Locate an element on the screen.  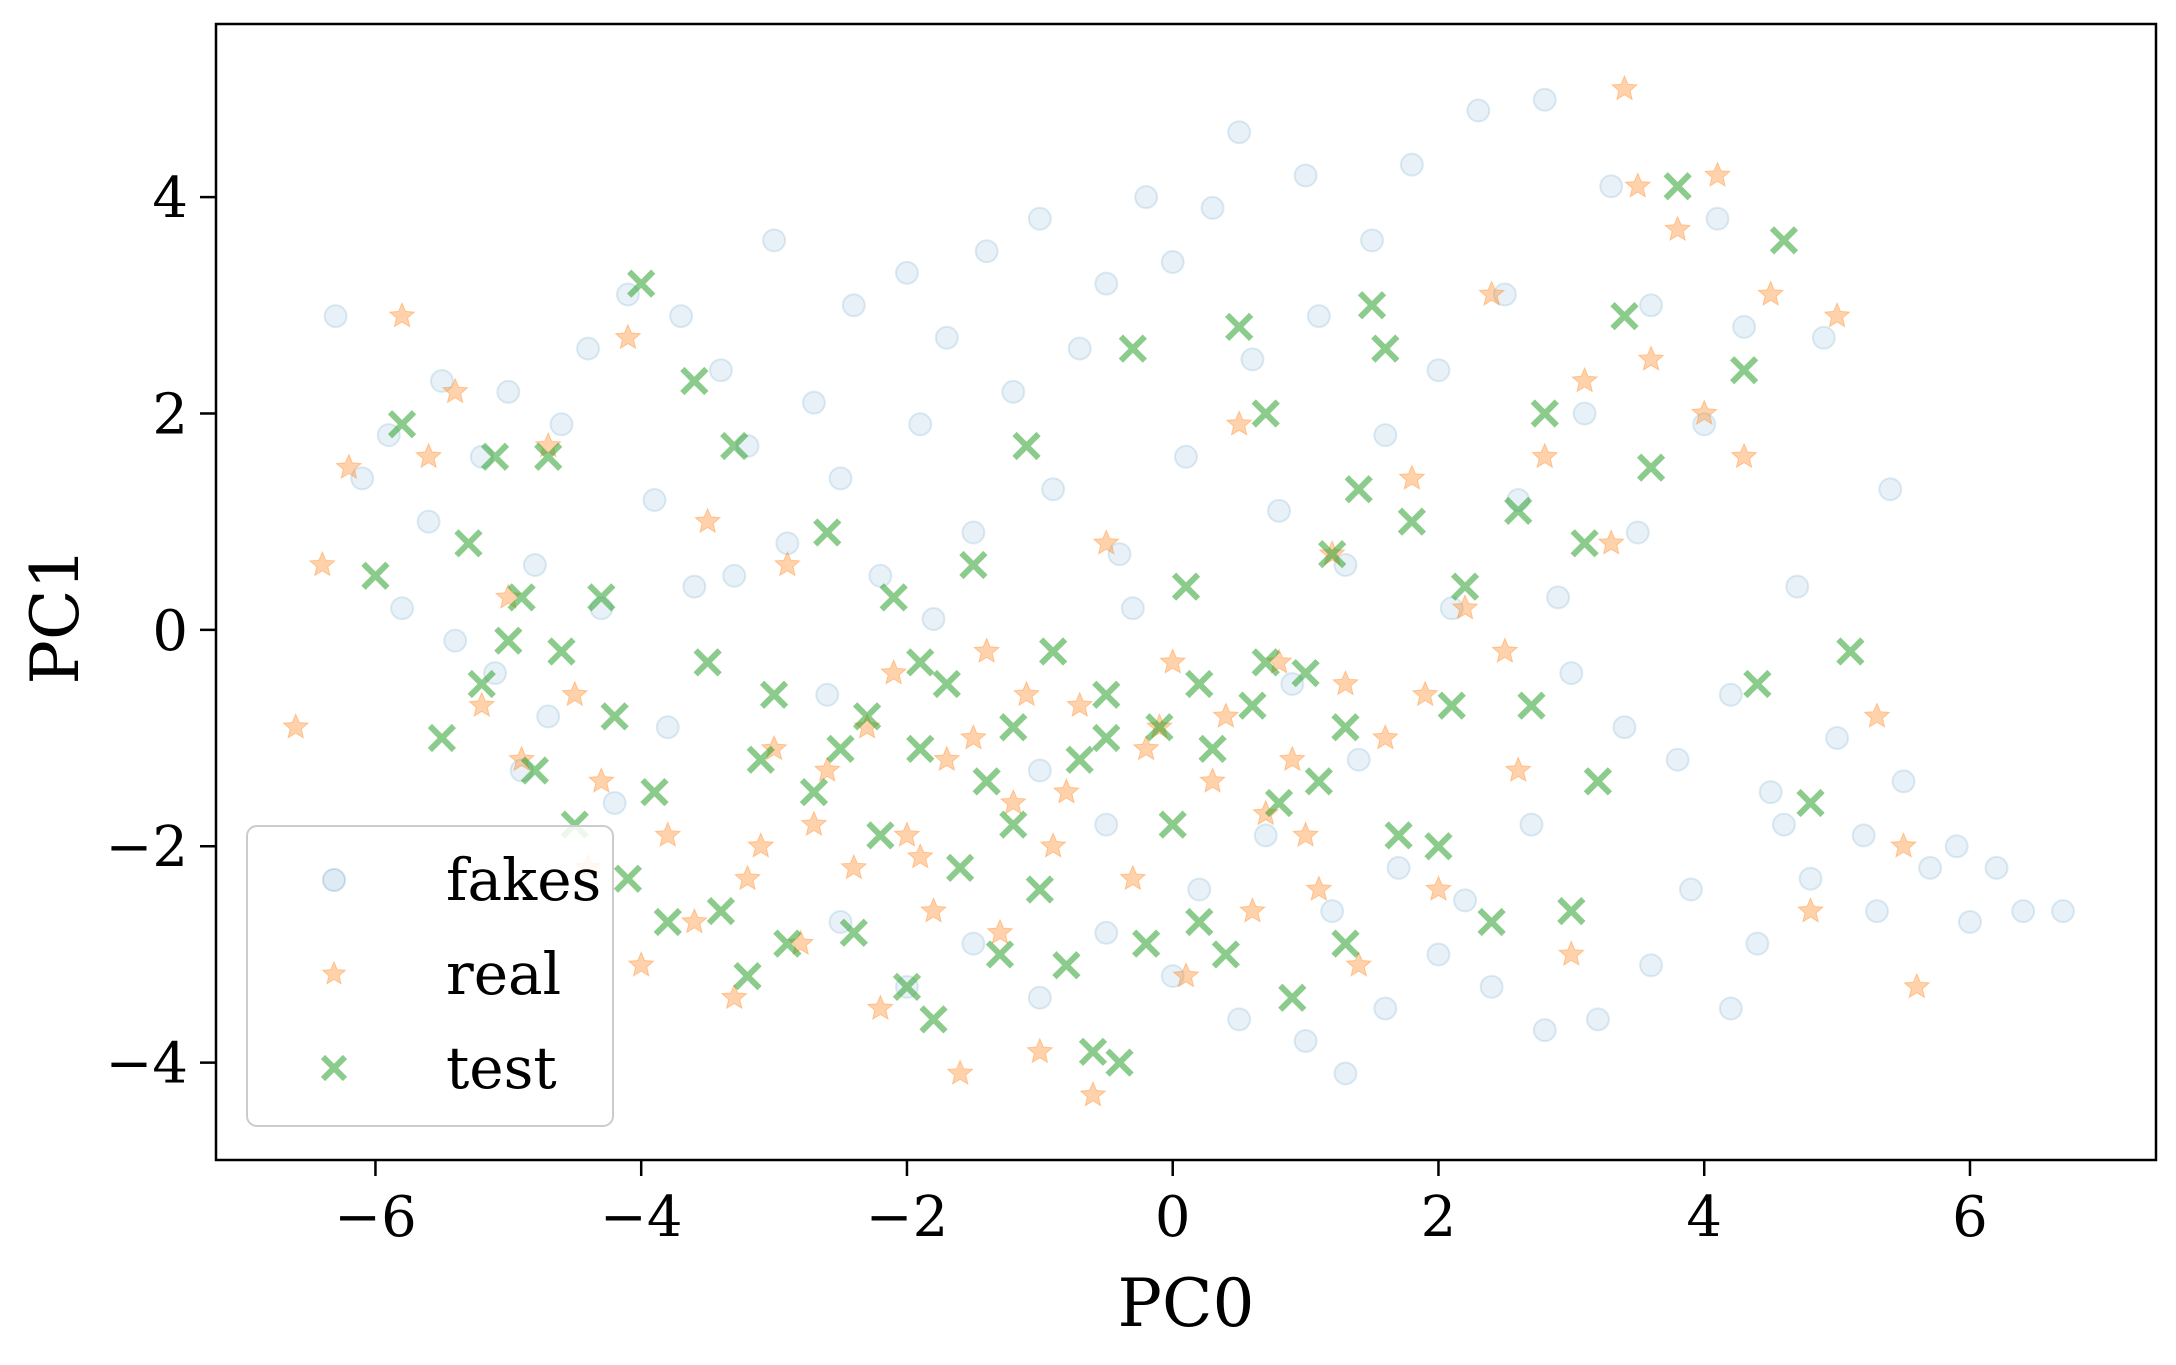
y-tick-label: 4 is located at coordinates (170, 198).